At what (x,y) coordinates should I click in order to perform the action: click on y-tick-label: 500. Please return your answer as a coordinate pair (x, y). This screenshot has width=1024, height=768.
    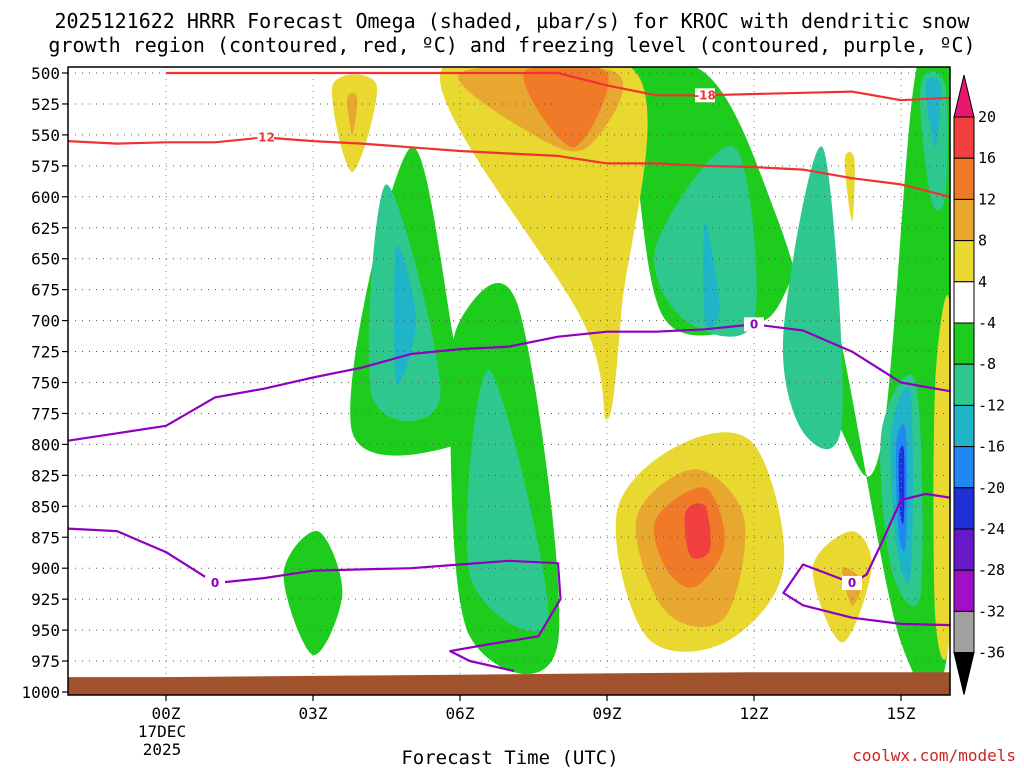
    Looking at the image, I should click on (45, 73).